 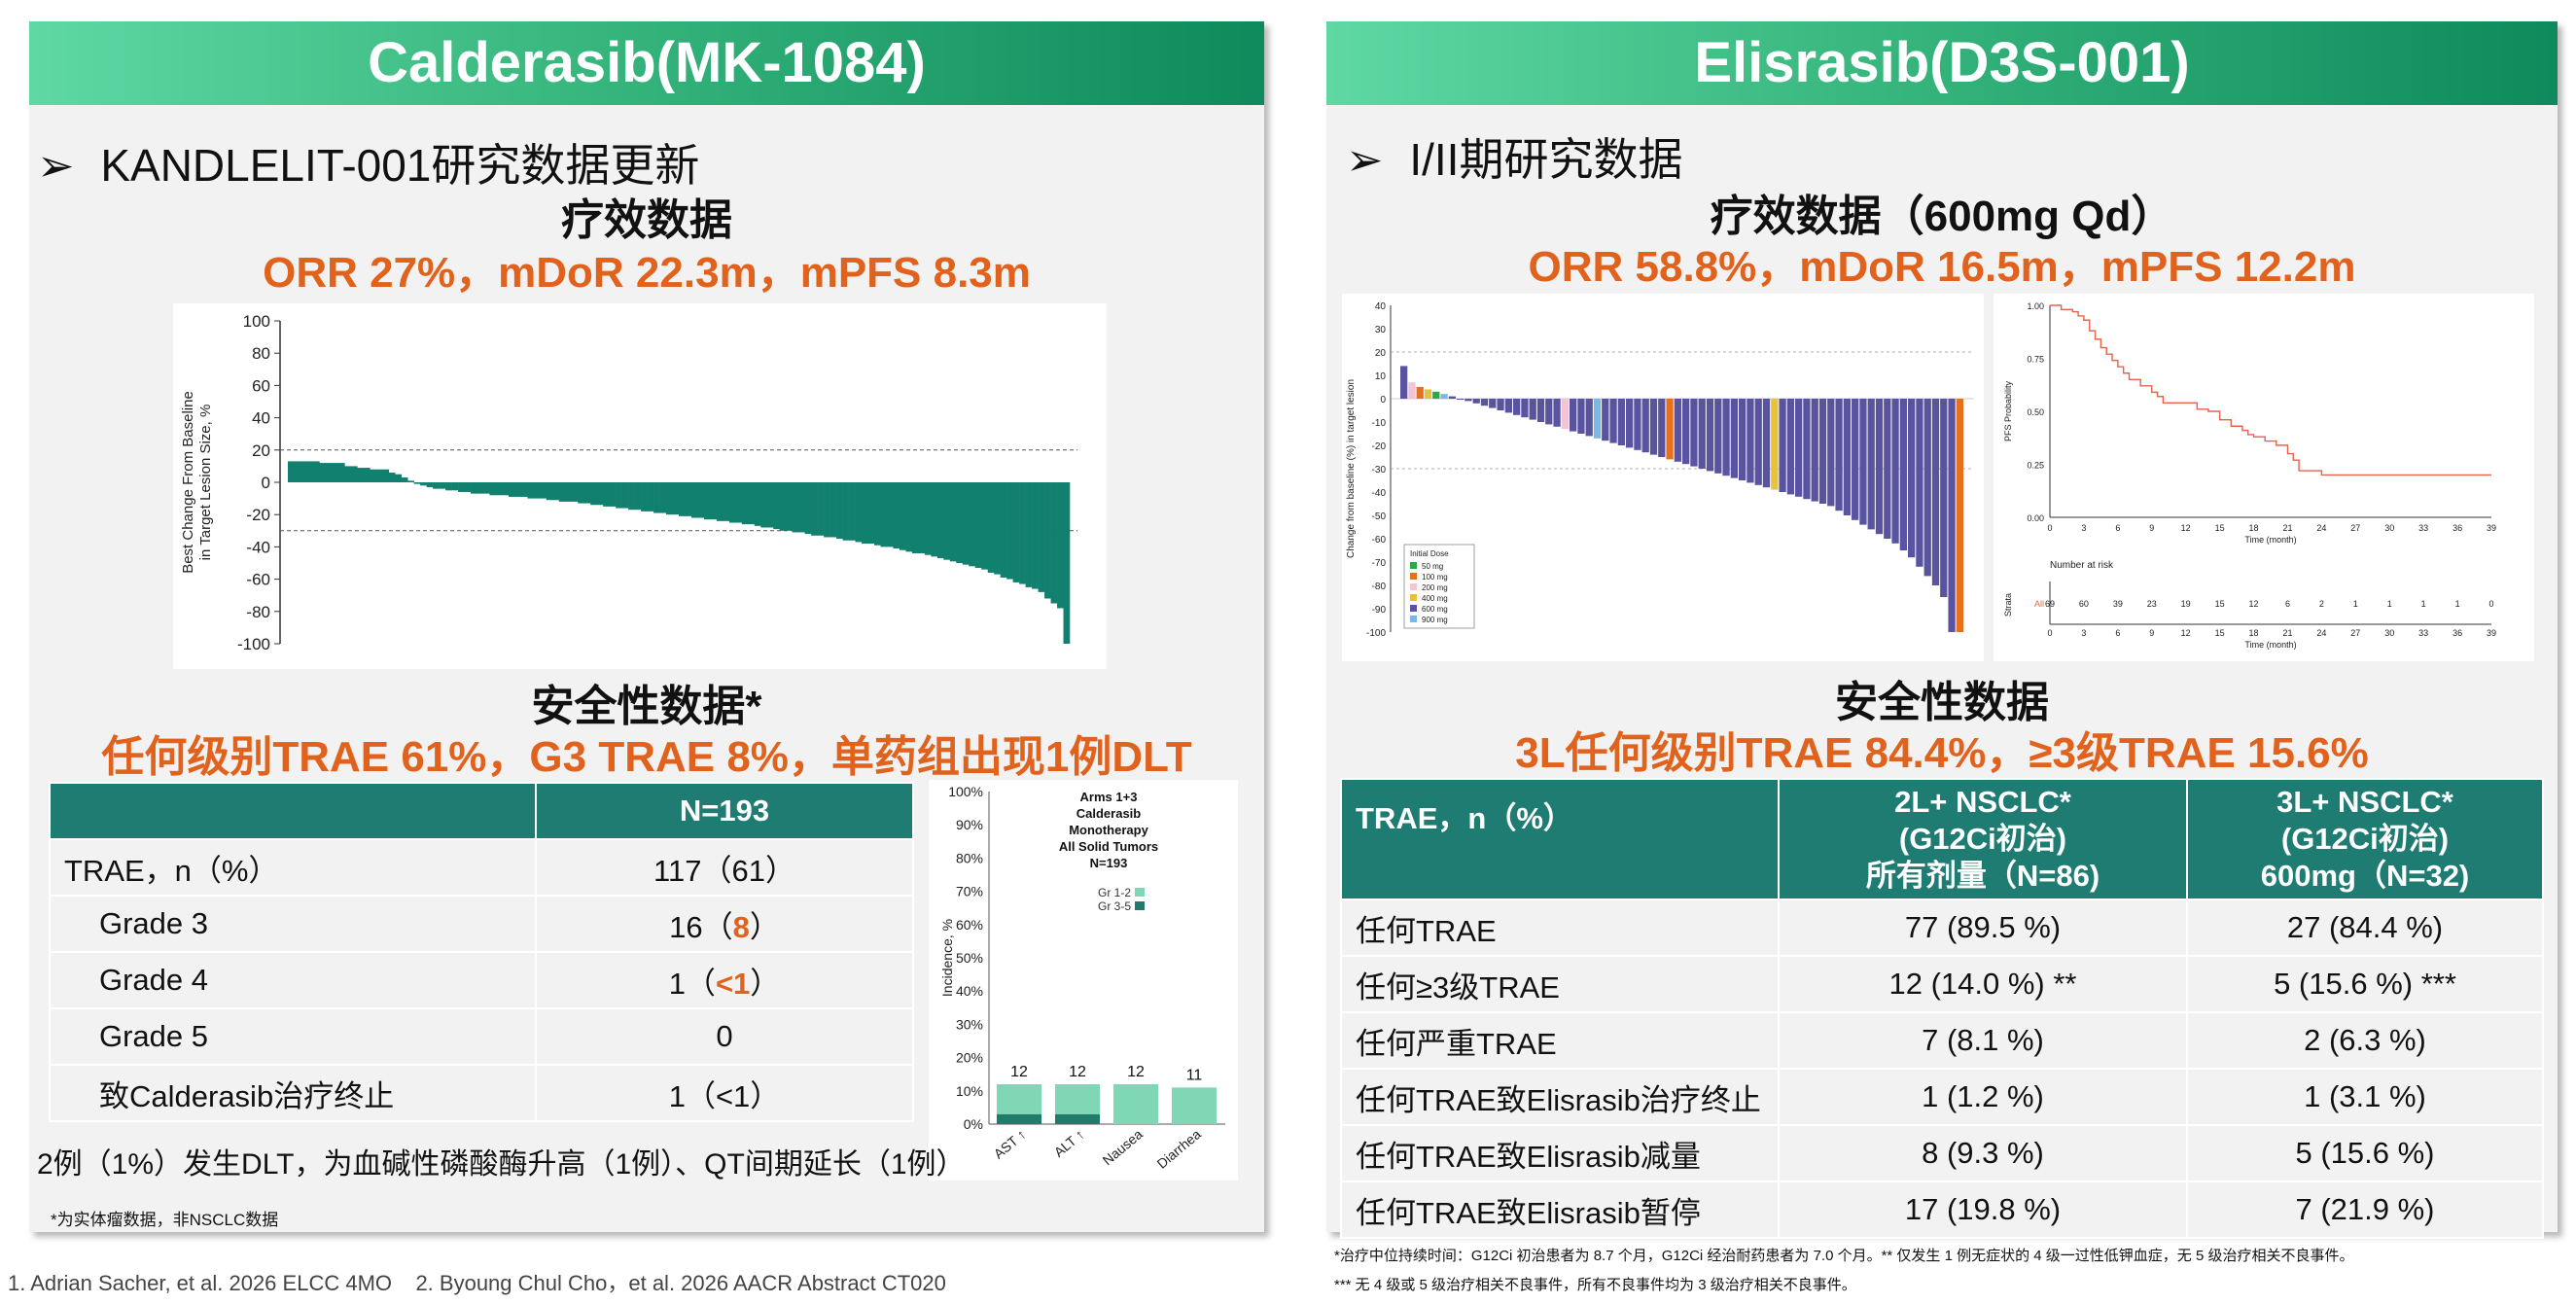 What do you see at coordinates (1514, 156) in the screenshot?
I see `elisrasib-bullet: ➢ I/II期研究数据` at bounding box center [1514, 156].